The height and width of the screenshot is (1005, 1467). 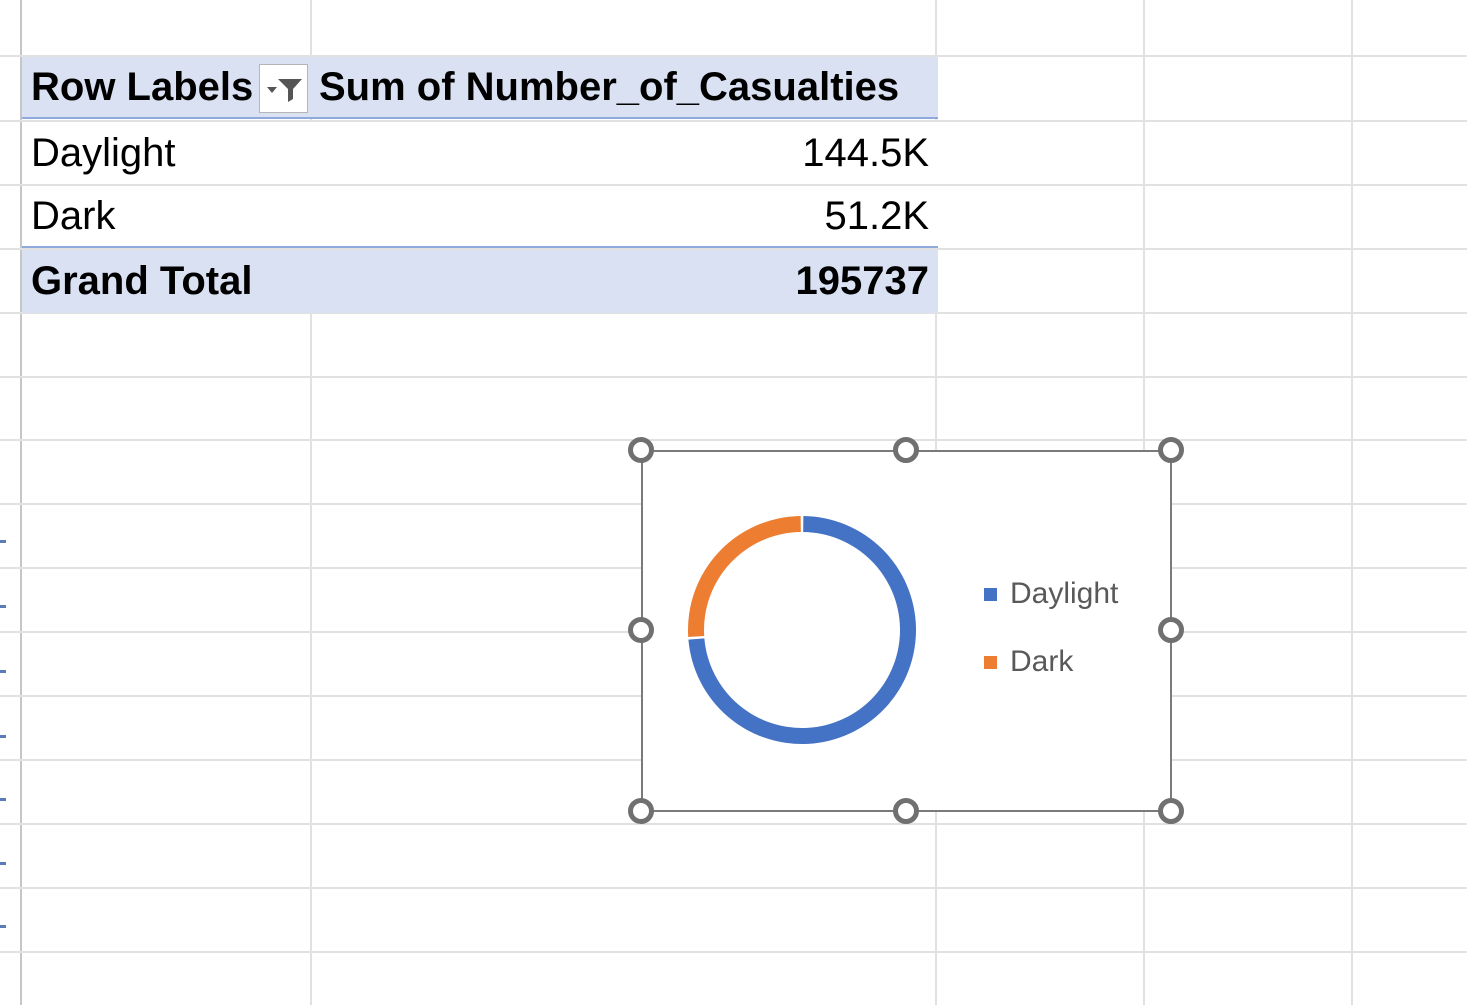 What do you see at coordinates (906, 811) in the screenshot?
I see `resize-handle-bottom` at bounding box center [906, 811].